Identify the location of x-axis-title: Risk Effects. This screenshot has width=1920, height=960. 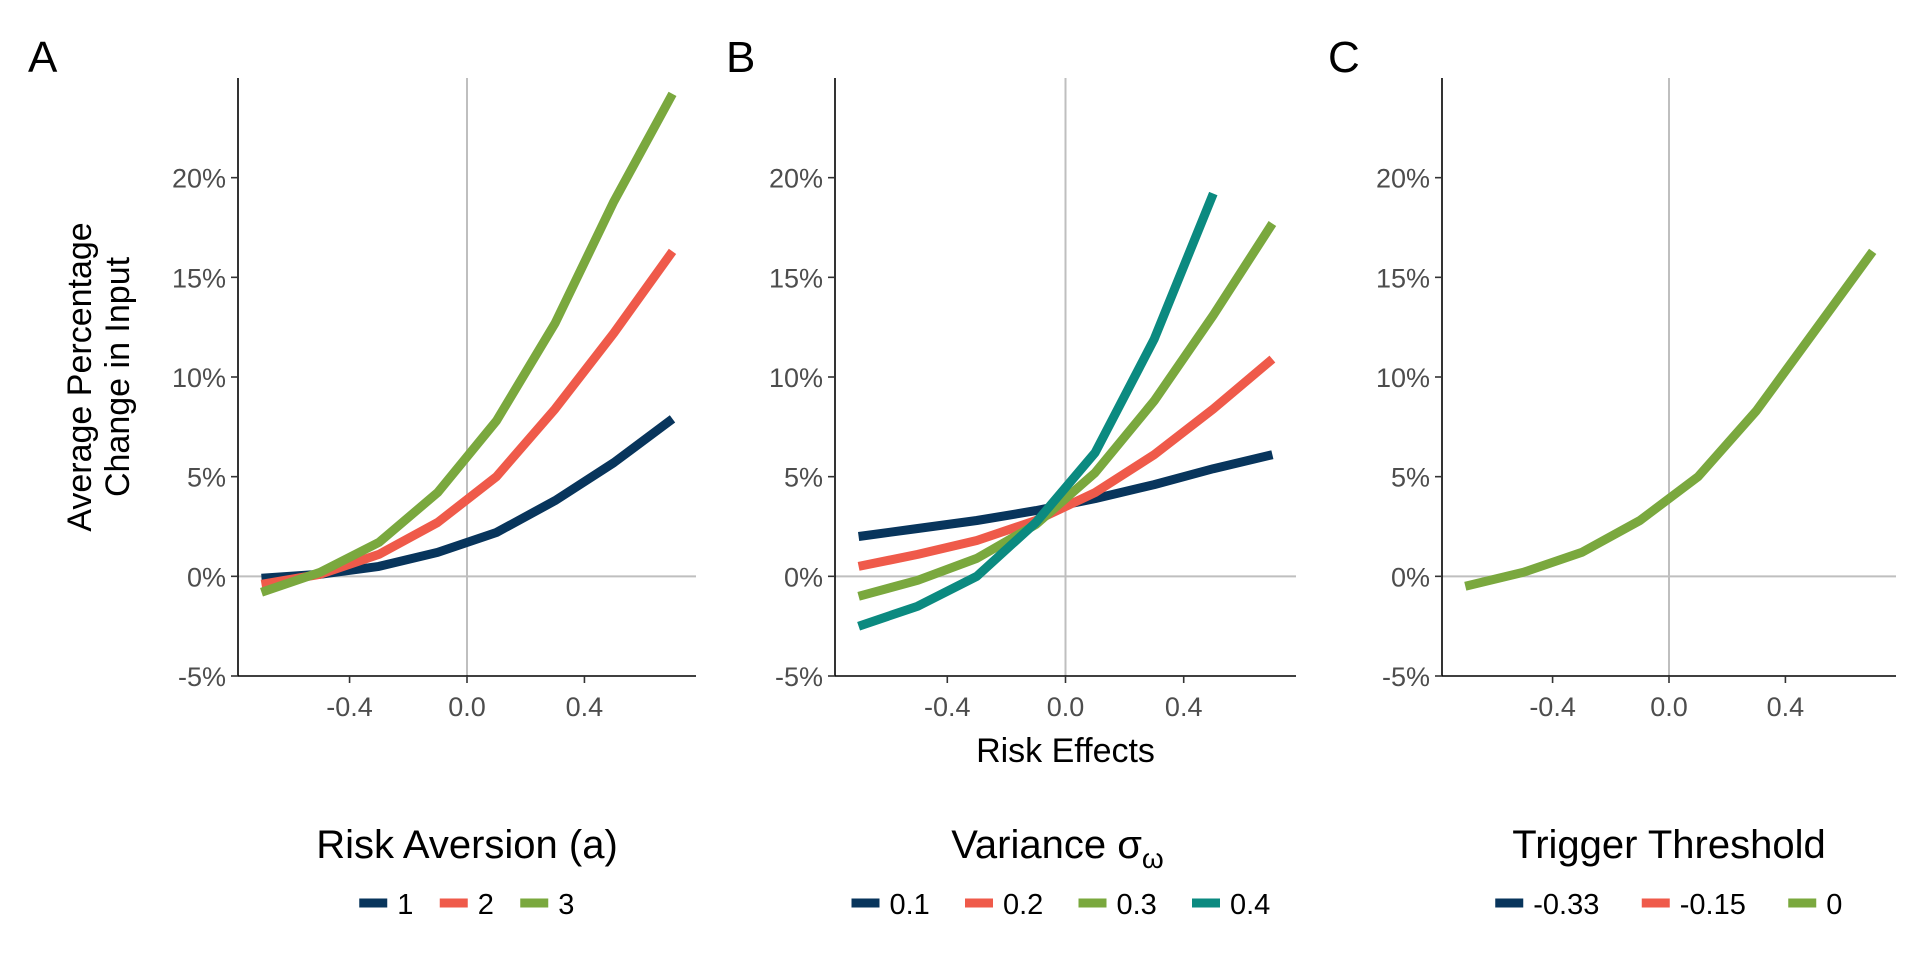
(1065, 751).